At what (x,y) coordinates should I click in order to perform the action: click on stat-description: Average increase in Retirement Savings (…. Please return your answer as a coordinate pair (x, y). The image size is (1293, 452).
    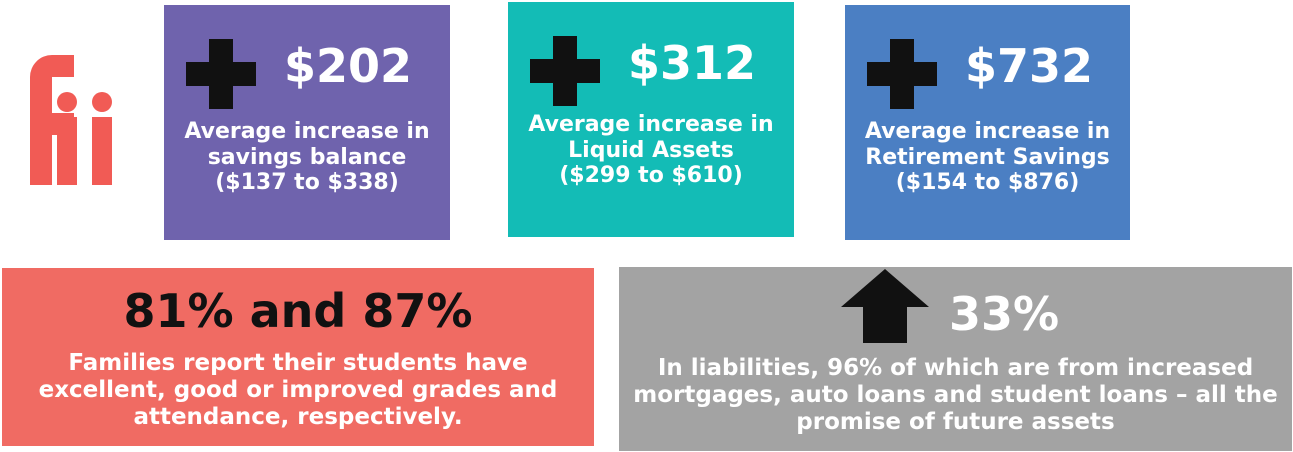
    Looking at the image, I should click on (987, 157).